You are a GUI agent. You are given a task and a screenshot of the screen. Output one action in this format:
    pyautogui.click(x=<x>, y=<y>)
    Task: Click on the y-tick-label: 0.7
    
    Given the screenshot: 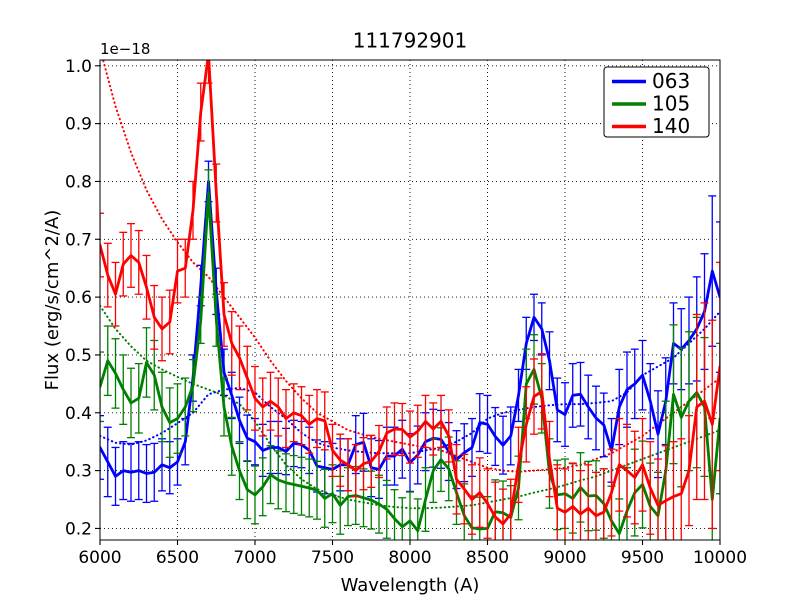 What is the action you would take?
    pyautogui.click(x=78, y=240)
    